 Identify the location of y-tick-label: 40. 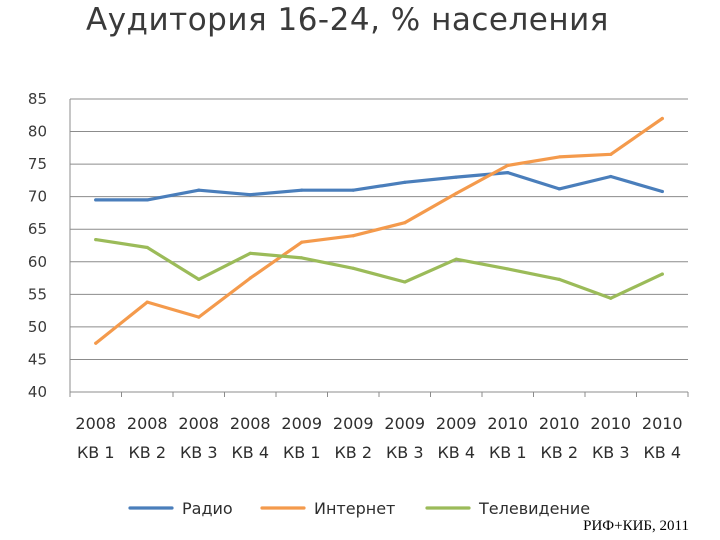
(37, 392).